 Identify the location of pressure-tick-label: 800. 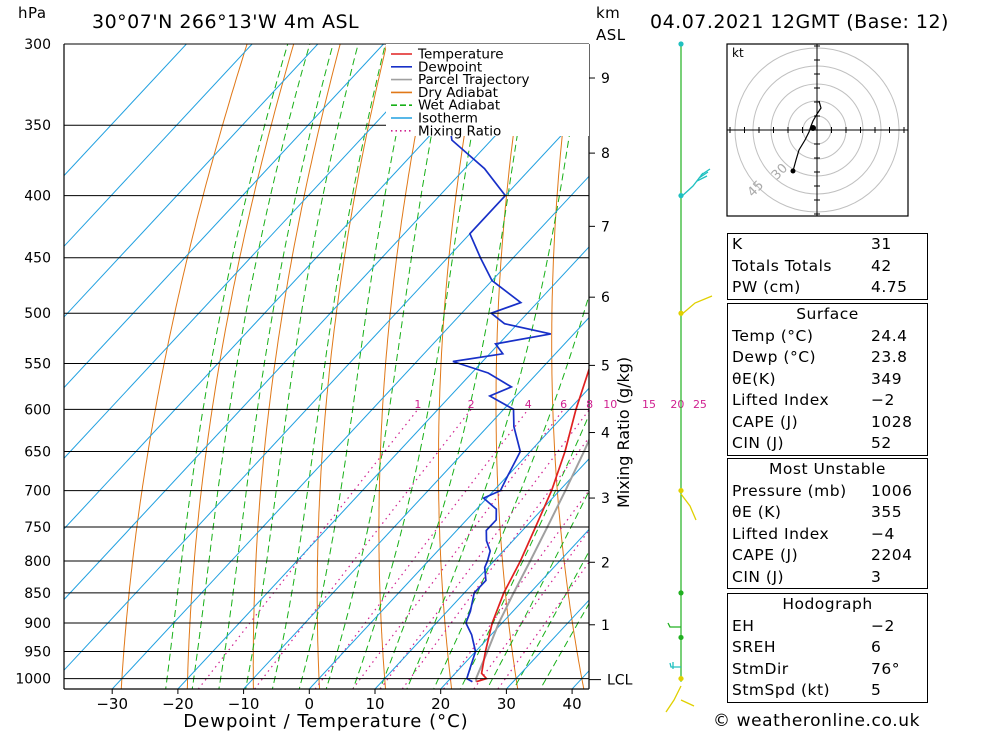
(37, 562).